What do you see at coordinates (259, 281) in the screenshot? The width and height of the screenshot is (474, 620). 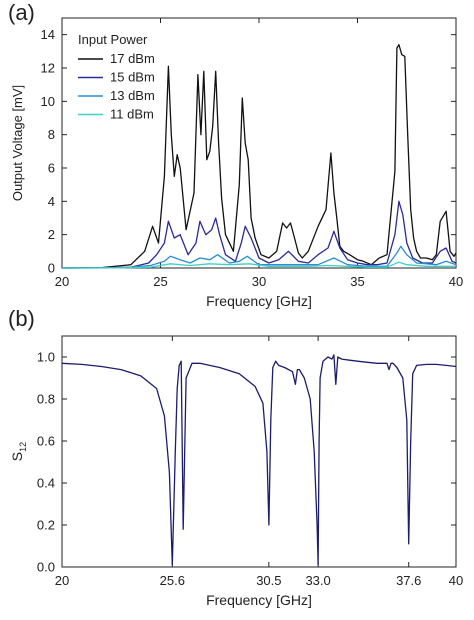 I see `x-tick-label: 30` at bounding box center [259, 281].